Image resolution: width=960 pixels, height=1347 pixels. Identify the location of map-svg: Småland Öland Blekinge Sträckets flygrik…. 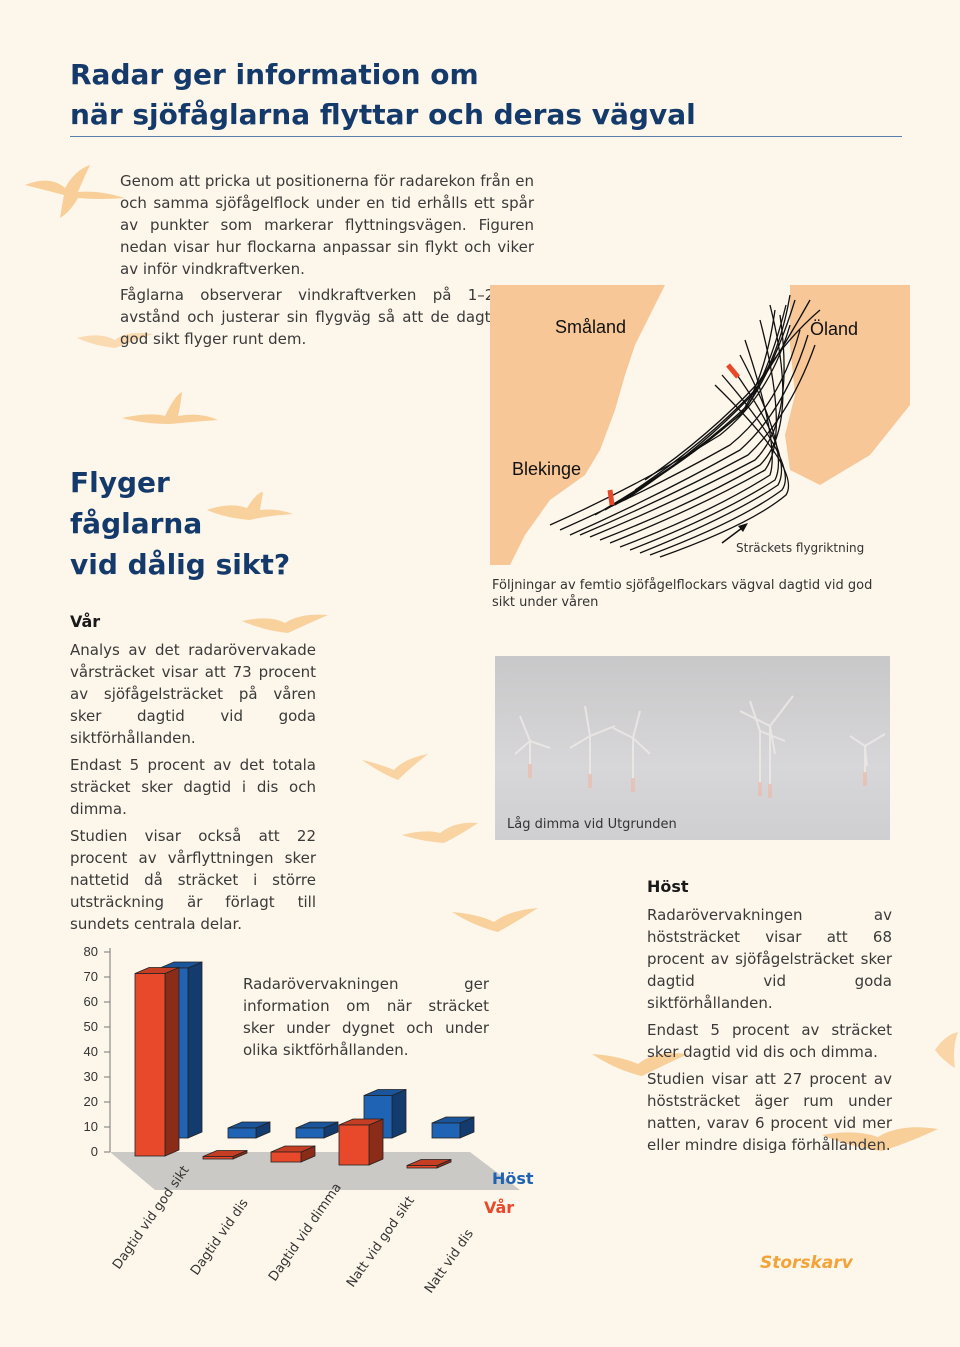
(700, 425).